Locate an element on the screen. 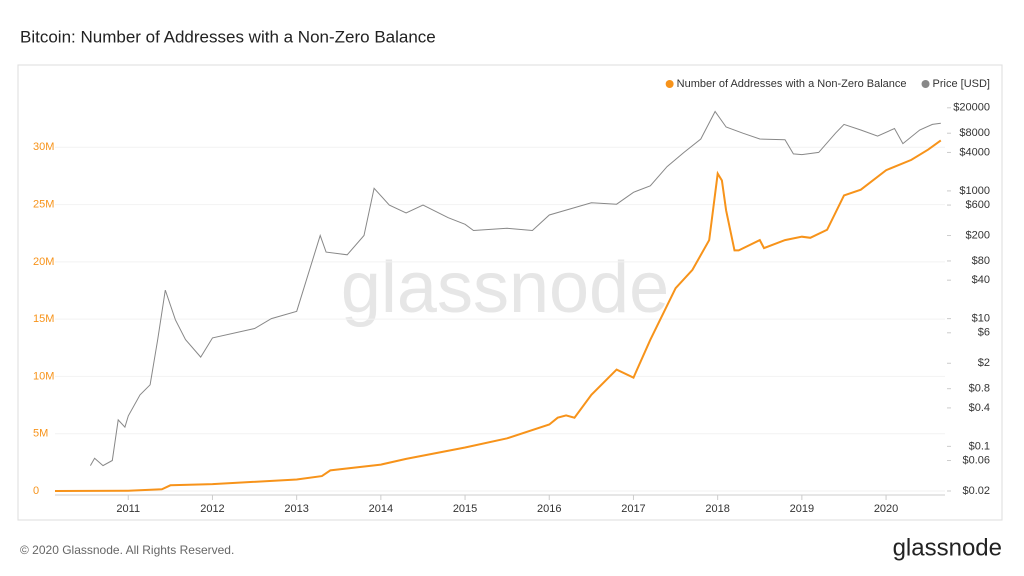 Image resolution: width=1024 pixels, height=576 pixels. y-tick-label: 25M is located at coordinates (43, 204).